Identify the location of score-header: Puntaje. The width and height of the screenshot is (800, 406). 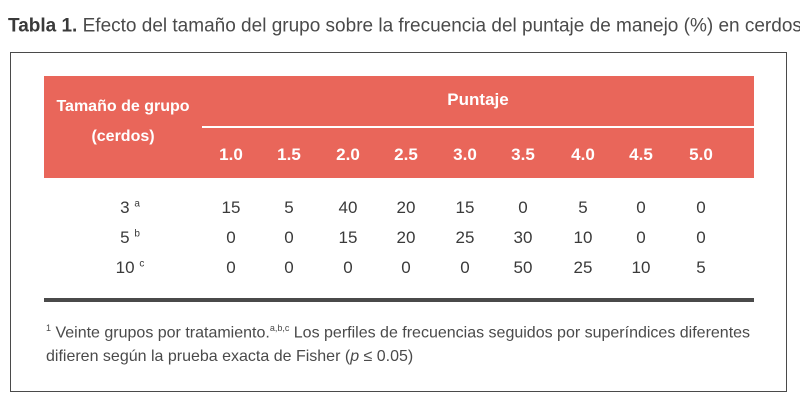
(478, 99).